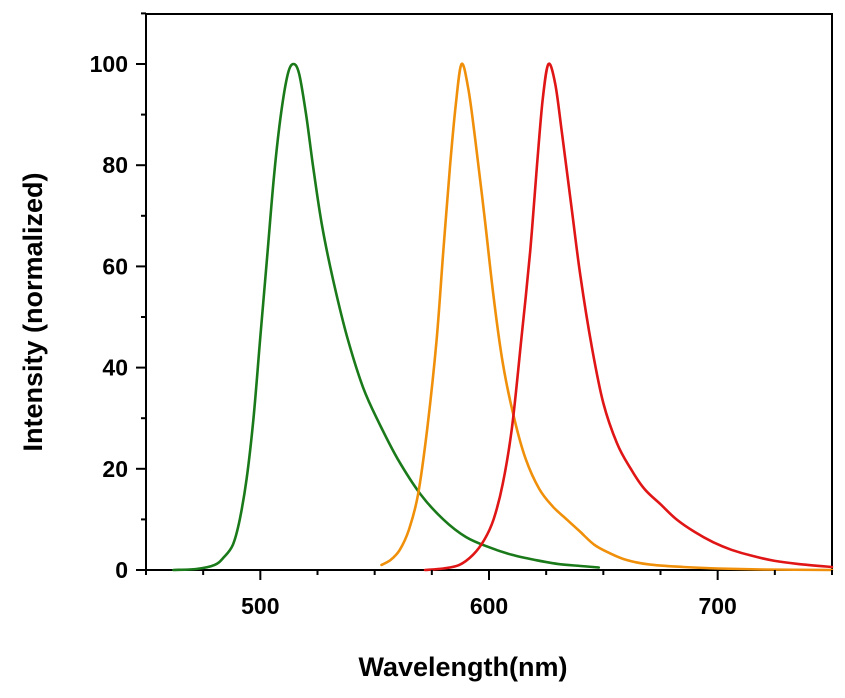 The width and height of the screenshot is (845, 698). What do you see at coordinates (115, 266) in the screenshot?
I see `y-tick-label: 60` at bounding box center [115, 266].